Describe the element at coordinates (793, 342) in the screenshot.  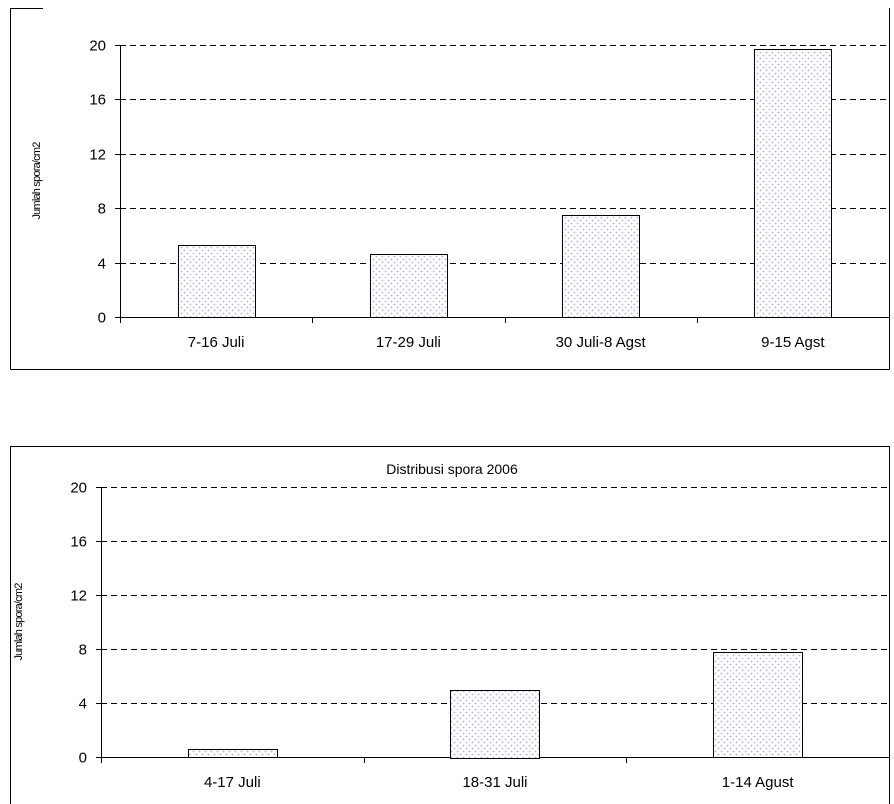
I see `x-tick-label: 9-15 Agst` at that location.